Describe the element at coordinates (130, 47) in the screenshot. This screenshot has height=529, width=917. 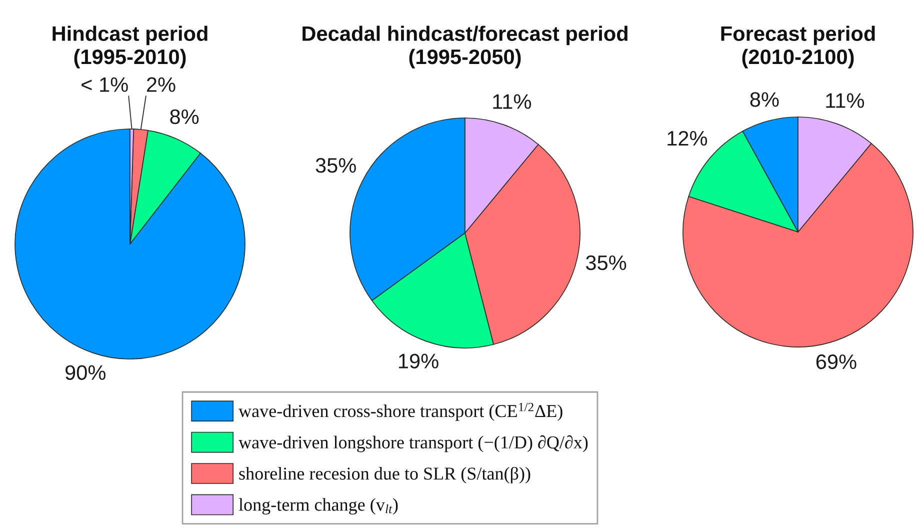
I see `chart-title: Hindcast period (1995-2010)` at that location.